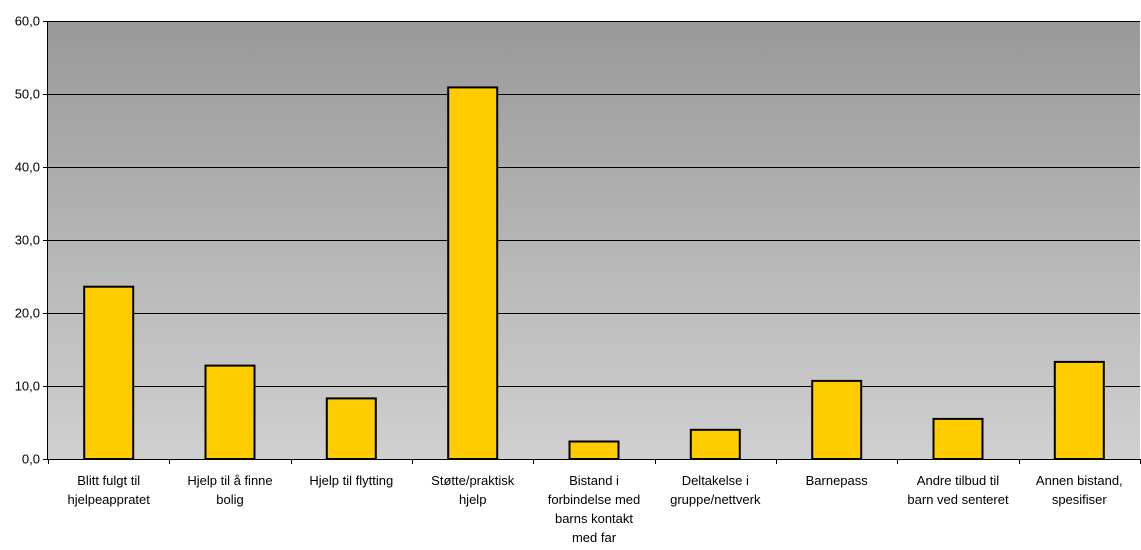  Describe the element at coordinates (473, 490) in the screenshot. I see `x-tick-label-4: Støtte/praktisk hjelp` at that location.